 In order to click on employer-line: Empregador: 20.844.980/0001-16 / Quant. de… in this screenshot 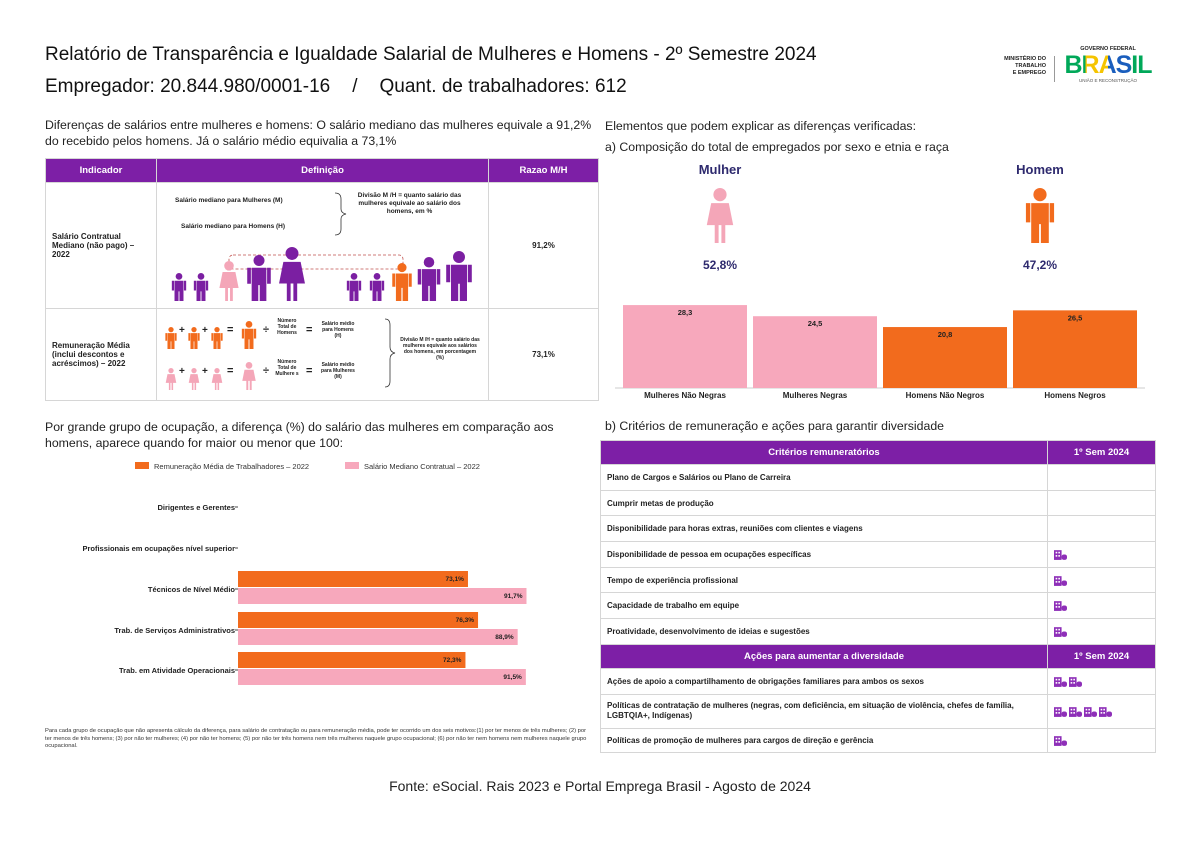, I will do `click(336, 87)`.